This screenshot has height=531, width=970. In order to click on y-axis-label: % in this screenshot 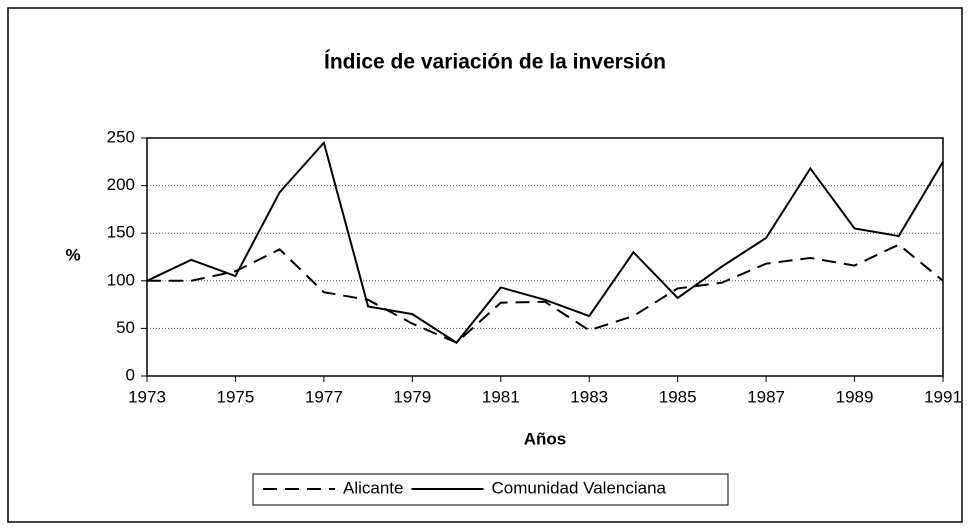, I will do `click(72, 254)`.